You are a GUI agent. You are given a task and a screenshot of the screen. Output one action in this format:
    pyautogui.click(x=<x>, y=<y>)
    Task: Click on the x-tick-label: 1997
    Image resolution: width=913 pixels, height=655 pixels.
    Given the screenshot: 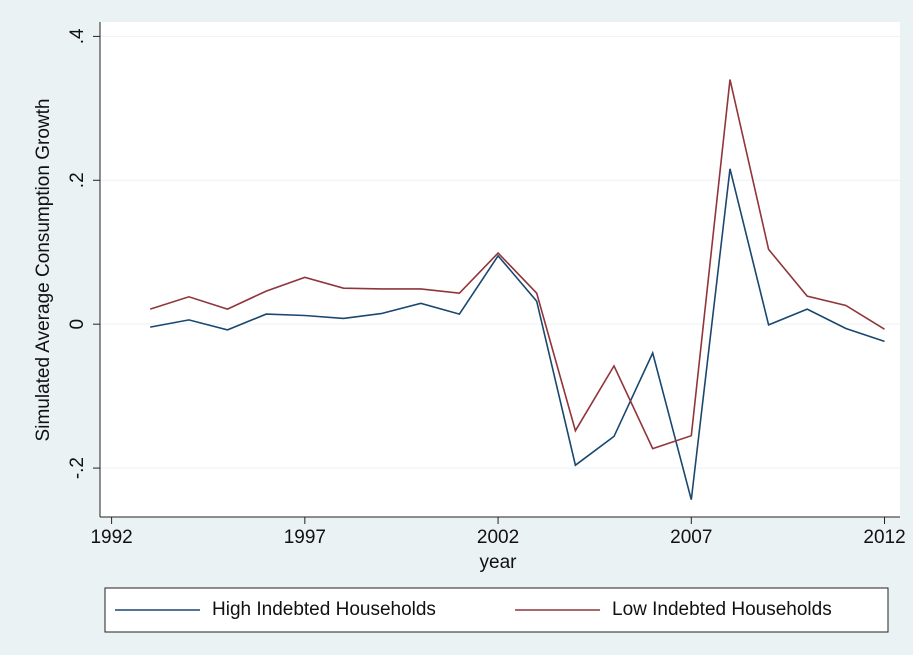 What is the action you would take?
    pyautogui.click(x=305, y=537)
    